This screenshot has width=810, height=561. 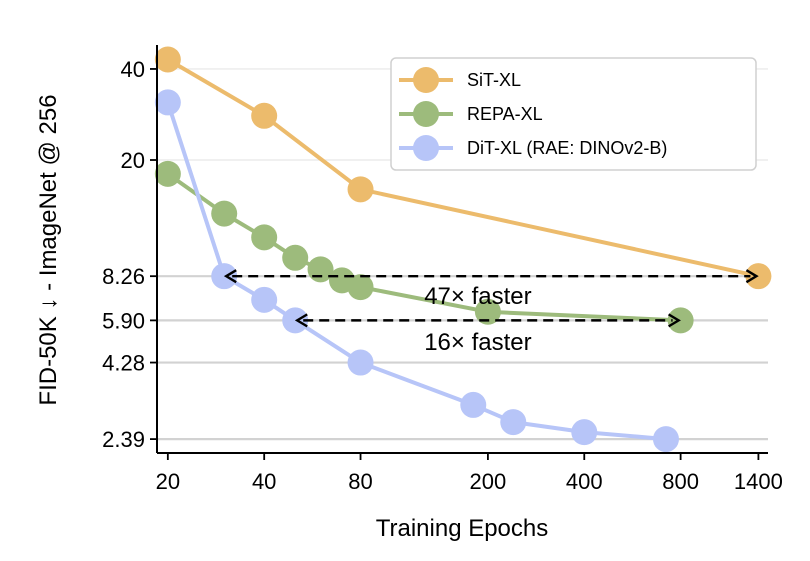 I want to click on legend-label: DiT-XL (RAE: DINOv2-B), so click(x=567, y=148).